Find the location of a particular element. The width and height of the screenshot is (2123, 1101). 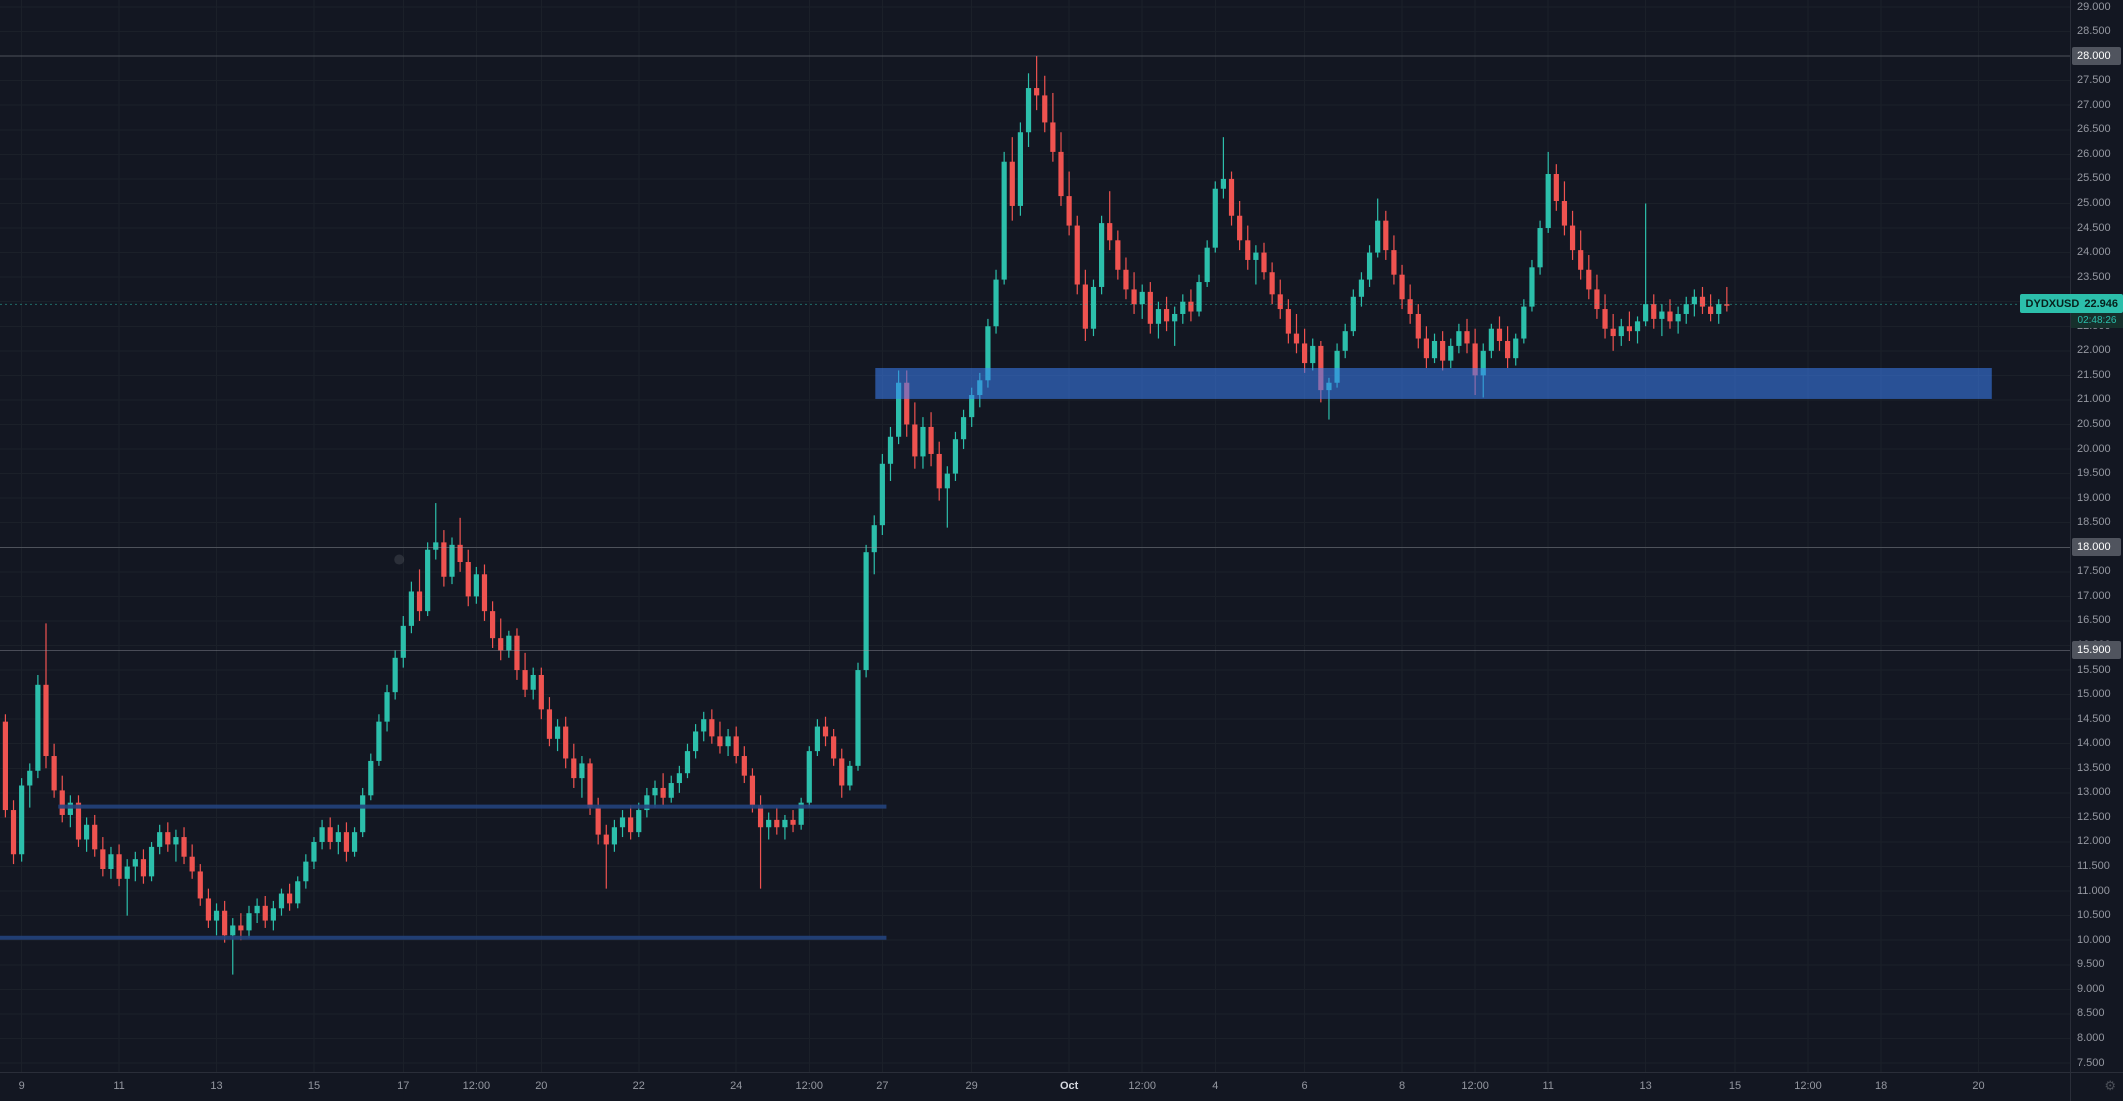

price-tick-label: 11.500 is located at coordinates (2093, 866).